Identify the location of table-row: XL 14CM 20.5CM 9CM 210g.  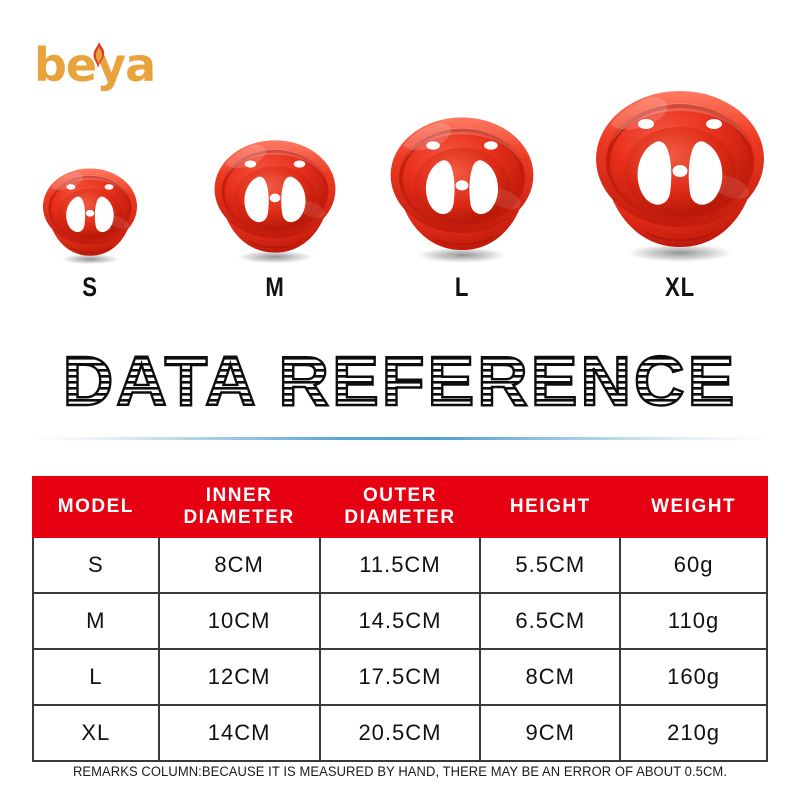
(400, 733).